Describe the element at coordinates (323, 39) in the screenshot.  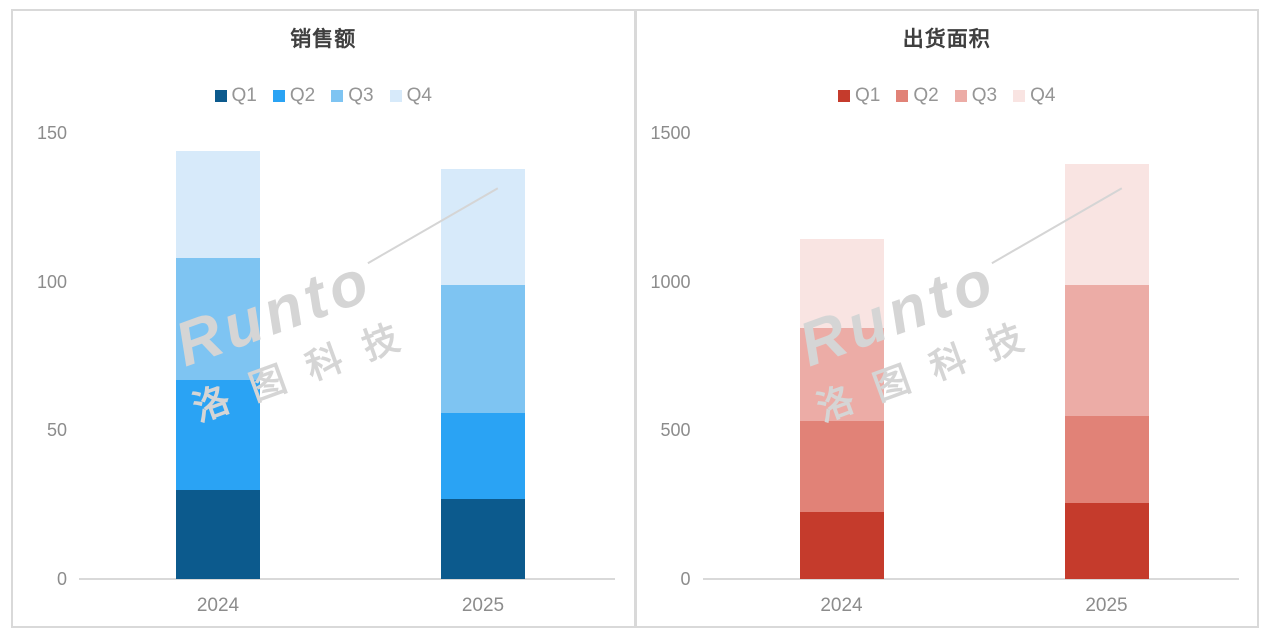
I see `chart-title: 销售额` at that location.